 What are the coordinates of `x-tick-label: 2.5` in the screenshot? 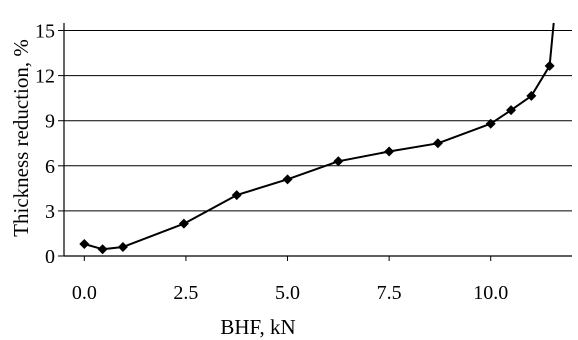 It's located at (185, 293).